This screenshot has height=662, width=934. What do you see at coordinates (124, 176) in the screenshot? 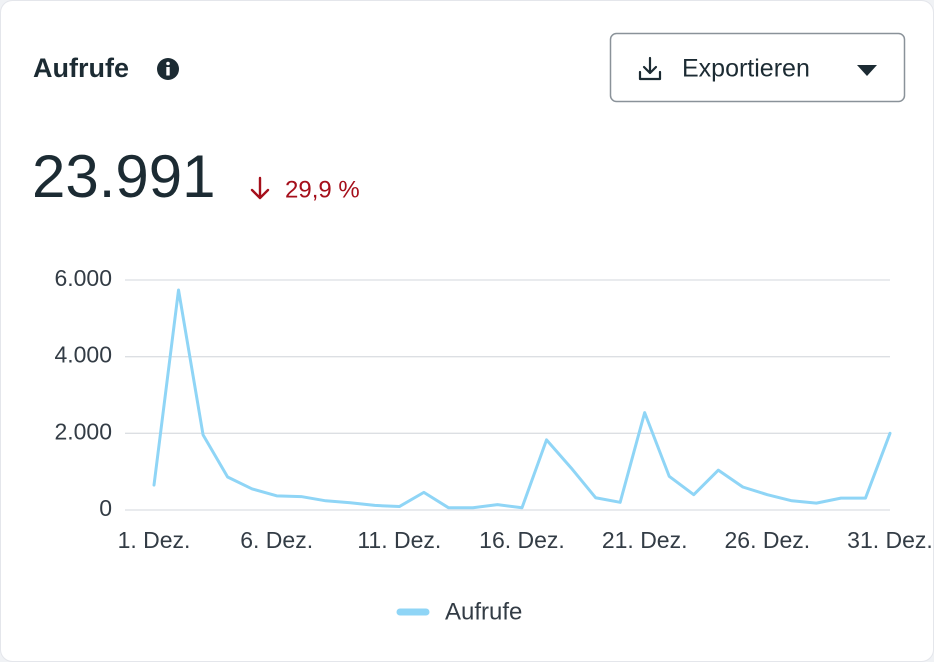
I see `total-value: 23.991` at bounding box center [124, 176].